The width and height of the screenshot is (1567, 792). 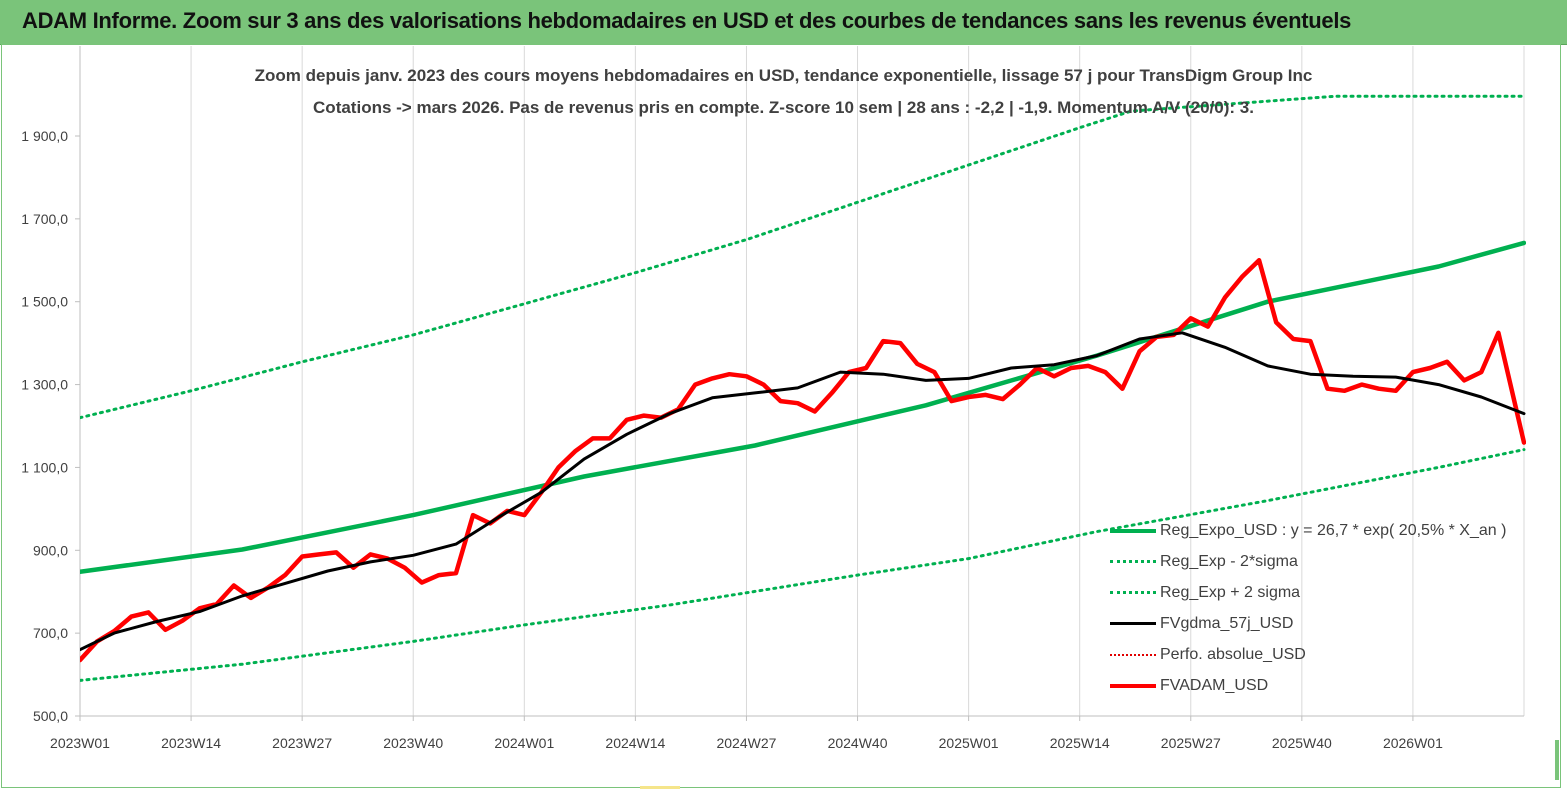 What do you see at coordinates (1320, 623) in the screenshot?
I see `legend-item: FVgdma_57j_USD` at bounding box center [1320, 623].